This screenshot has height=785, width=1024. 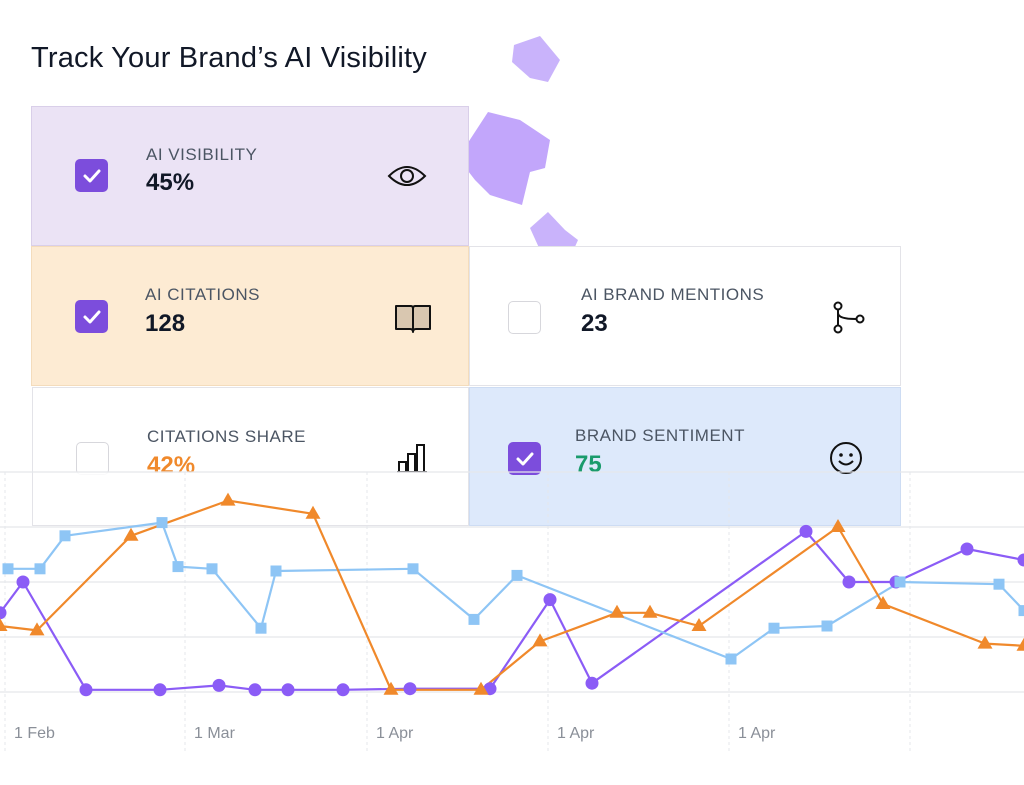 I want to click on card-value: 128, so click(x=165, y=323).